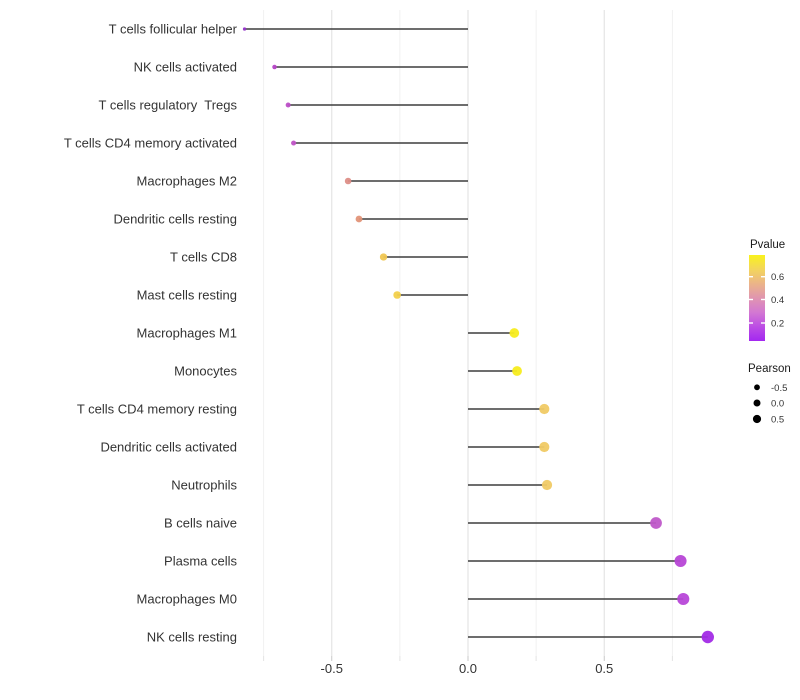 The height and width of the screenshot is (700, 800). Describe the element at coordinates (777, 404) in the screenshot. I see `pearson-legend-label: 0.0` at that location.